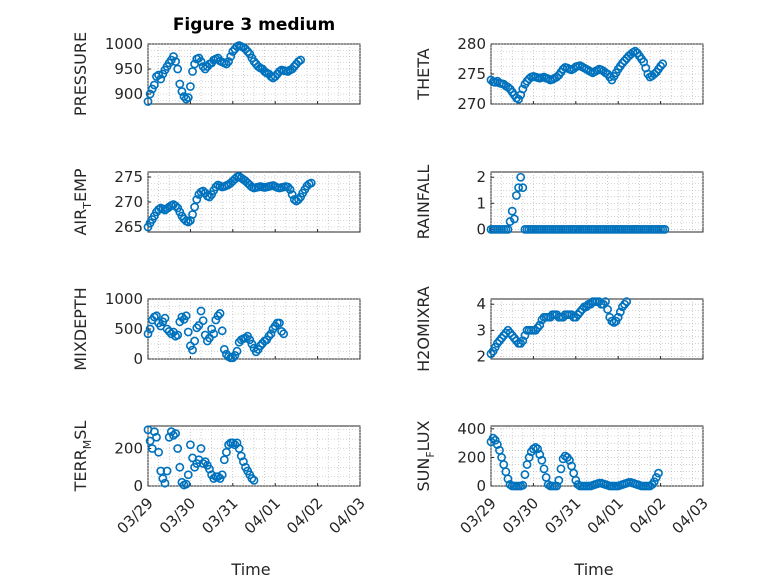  I want to click on x-tick-label: 03/30, so click(177, 515).